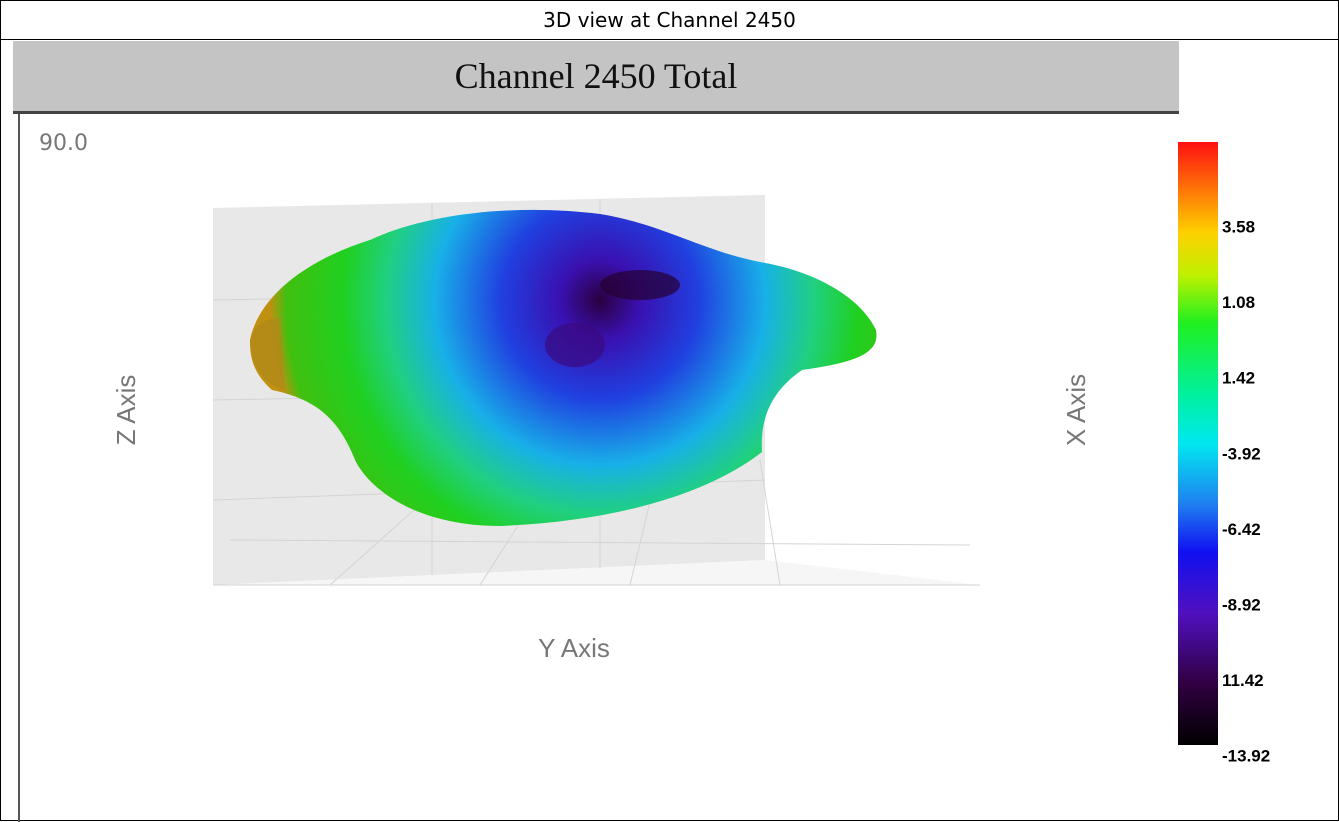  I want to click on z-axis-label: Z Axis, so click(126, 410).